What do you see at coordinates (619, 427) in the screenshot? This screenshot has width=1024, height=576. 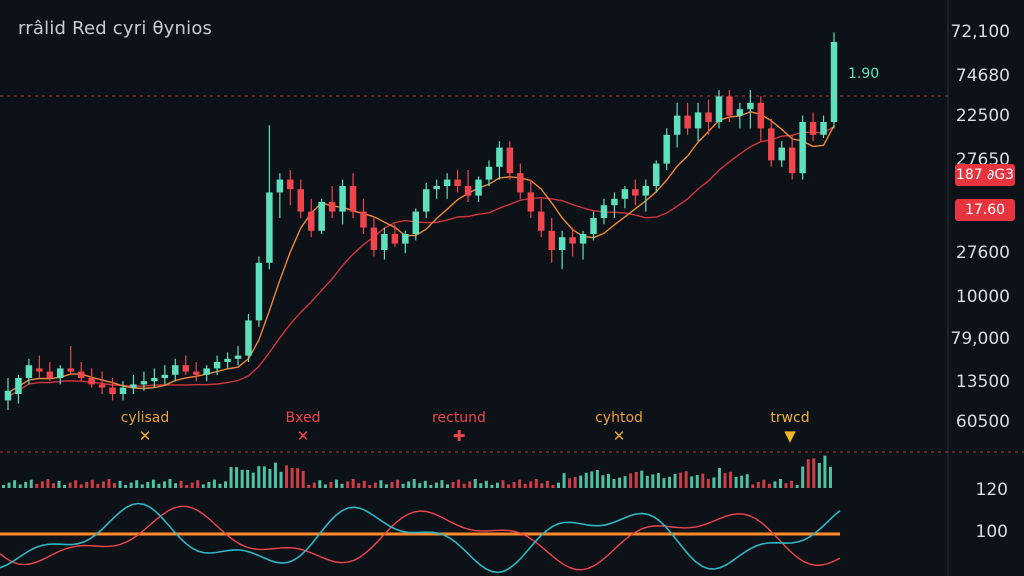 I see `signal-marker: cyhtod ✕` at bounding box center [619, 427].